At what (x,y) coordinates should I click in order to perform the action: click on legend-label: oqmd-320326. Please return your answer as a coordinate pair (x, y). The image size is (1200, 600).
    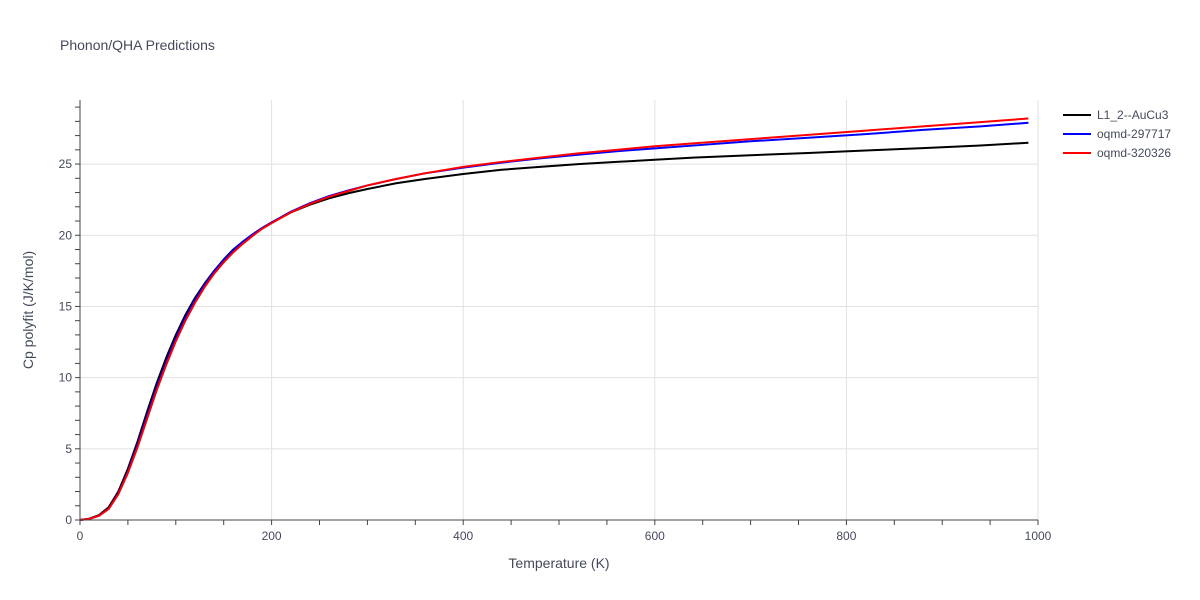
    Looking at the image, I should click on (1134, 153).